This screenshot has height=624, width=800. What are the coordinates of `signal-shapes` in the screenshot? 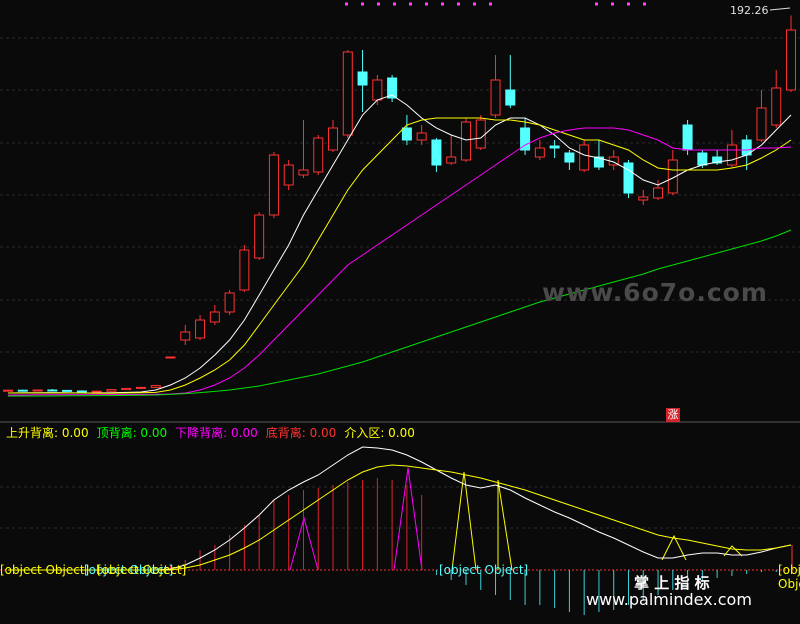 It's located at (541, 519).